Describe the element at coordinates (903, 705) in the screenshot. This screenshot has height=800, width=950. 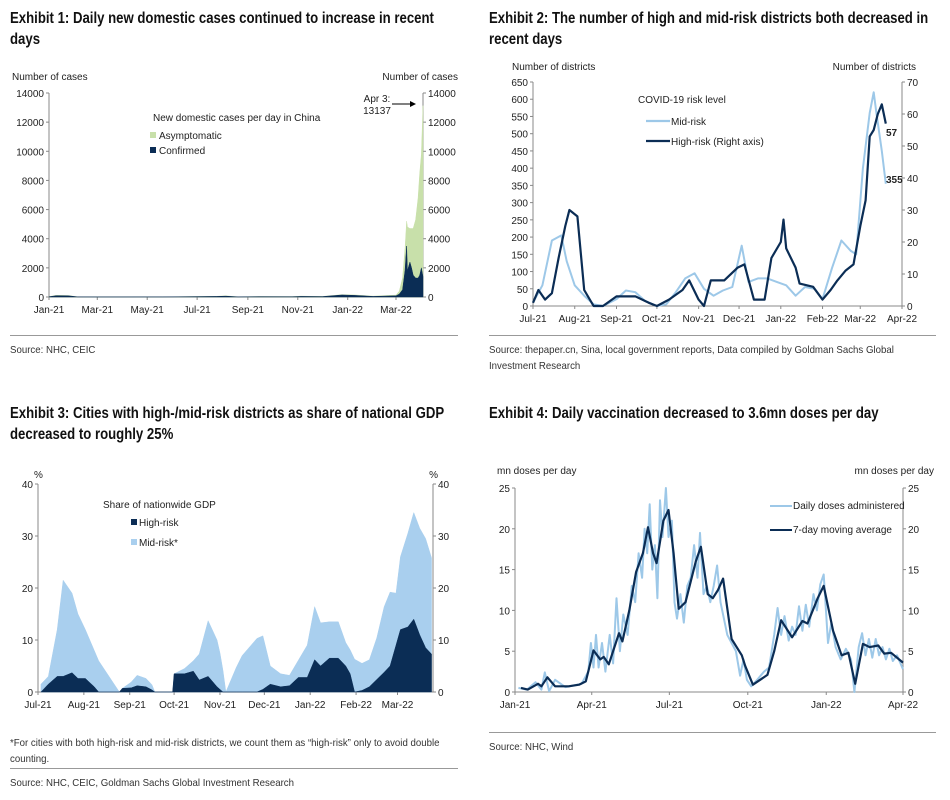
I see `chart-4-x-tick-label: Apr-22` at that location.